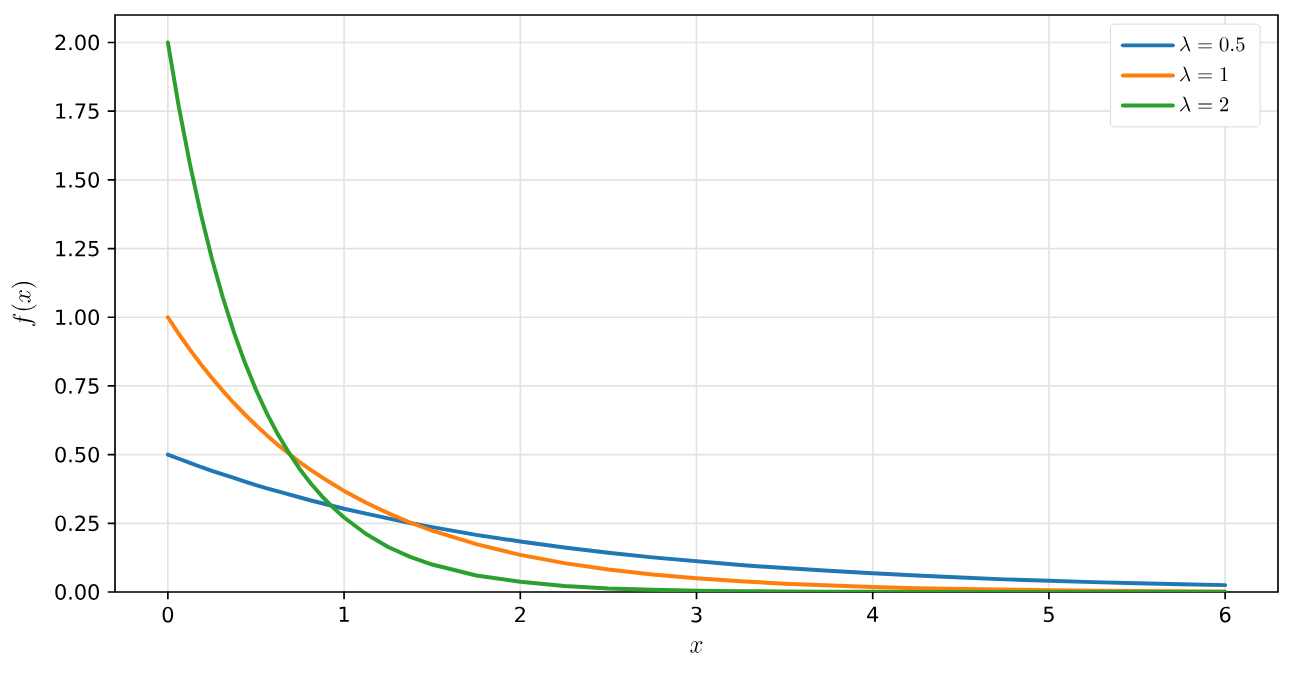 This screenshot has width=1292, height=676. I want to click on y-tick-label: 0.00, so click(77, 592).